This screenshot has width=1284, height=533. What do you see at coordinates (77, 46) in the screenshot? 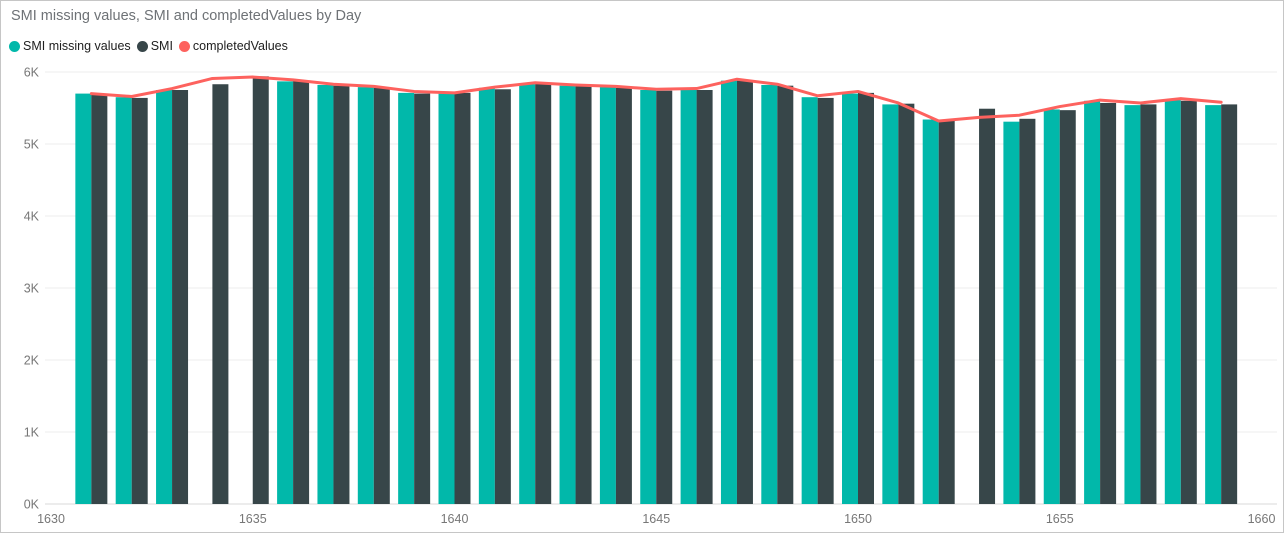
I see `legend-item-label: SMI missing values` at bounding box center [77, 46].